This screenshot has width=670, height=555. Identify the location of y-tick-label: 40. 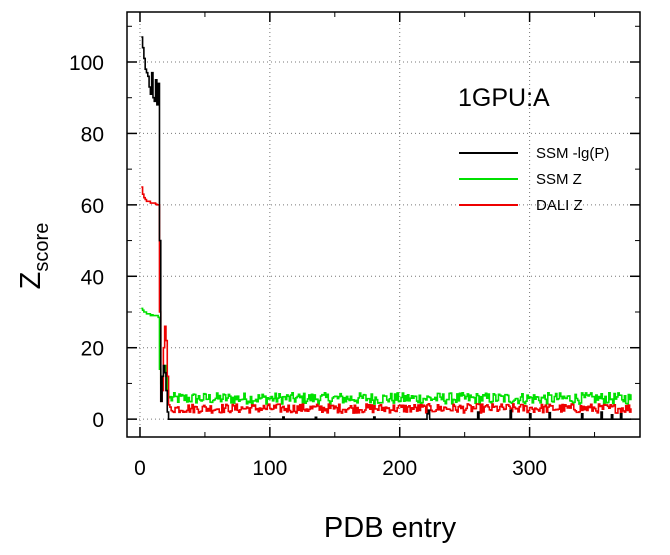
(92, 277).